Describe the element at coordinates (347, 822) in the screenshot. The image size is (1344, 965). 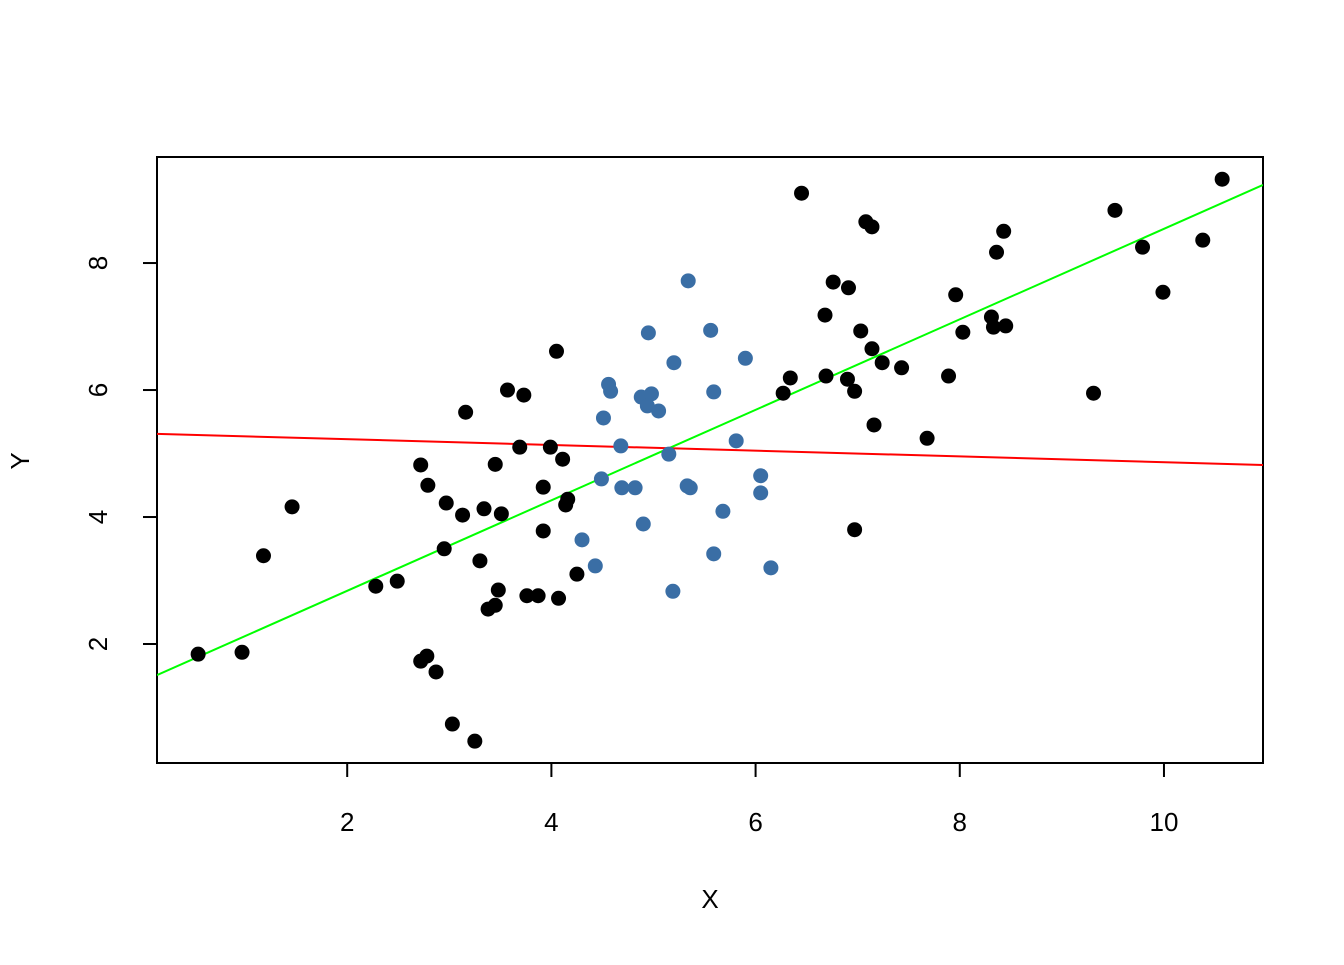
I see `x-tick-label: 2` at that location.